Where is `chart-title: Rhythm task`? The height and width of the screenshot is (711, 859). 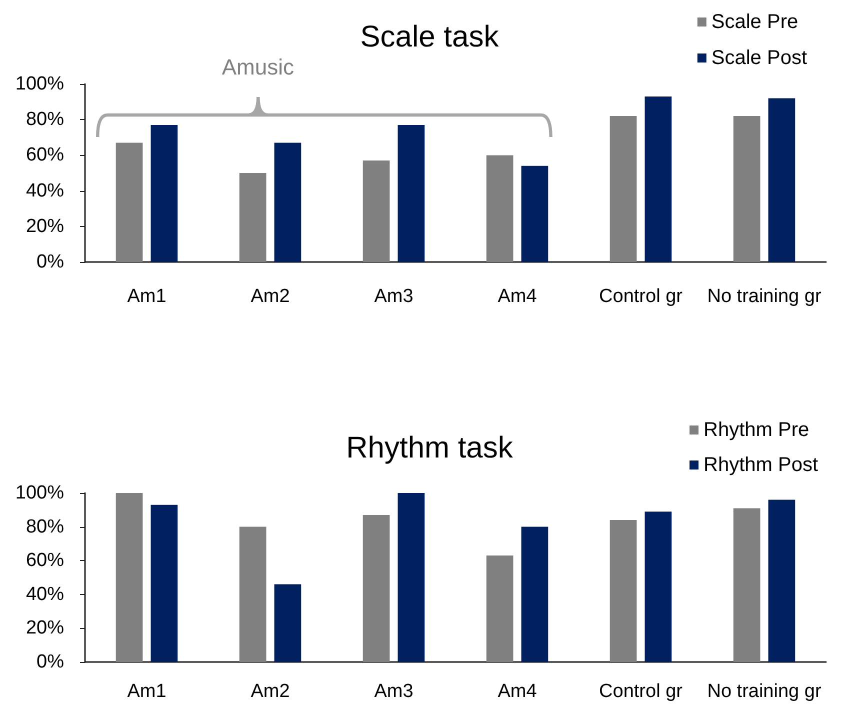
chart-title: Rhythm task is located at coordinates (430, 448).